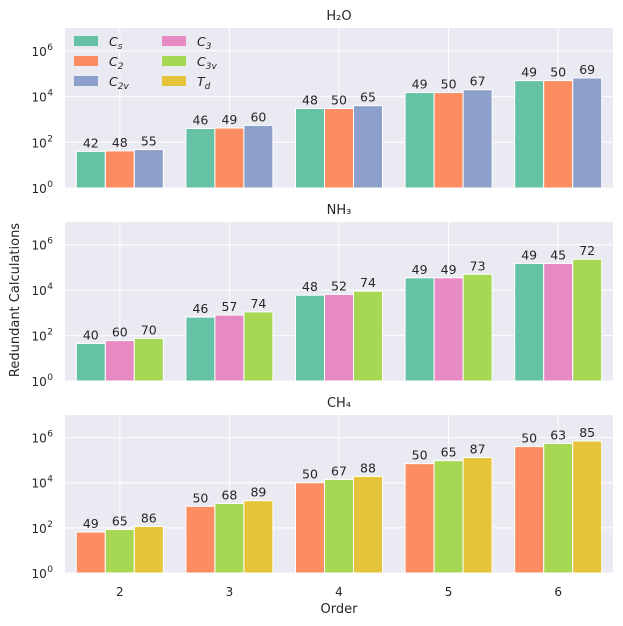  Describe the element at coordinates (339, 285) in the screenshot. I see `data-label: 52` at that location.